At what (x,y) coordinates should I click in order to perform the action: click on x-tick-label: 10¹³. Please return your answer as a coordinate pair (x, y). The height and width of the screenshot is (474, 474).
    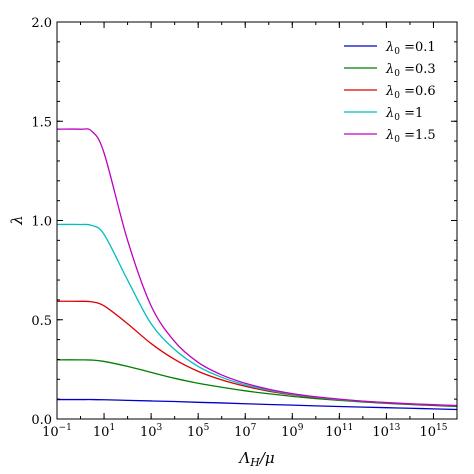
    Looking at the image, I should click on (386, 431).